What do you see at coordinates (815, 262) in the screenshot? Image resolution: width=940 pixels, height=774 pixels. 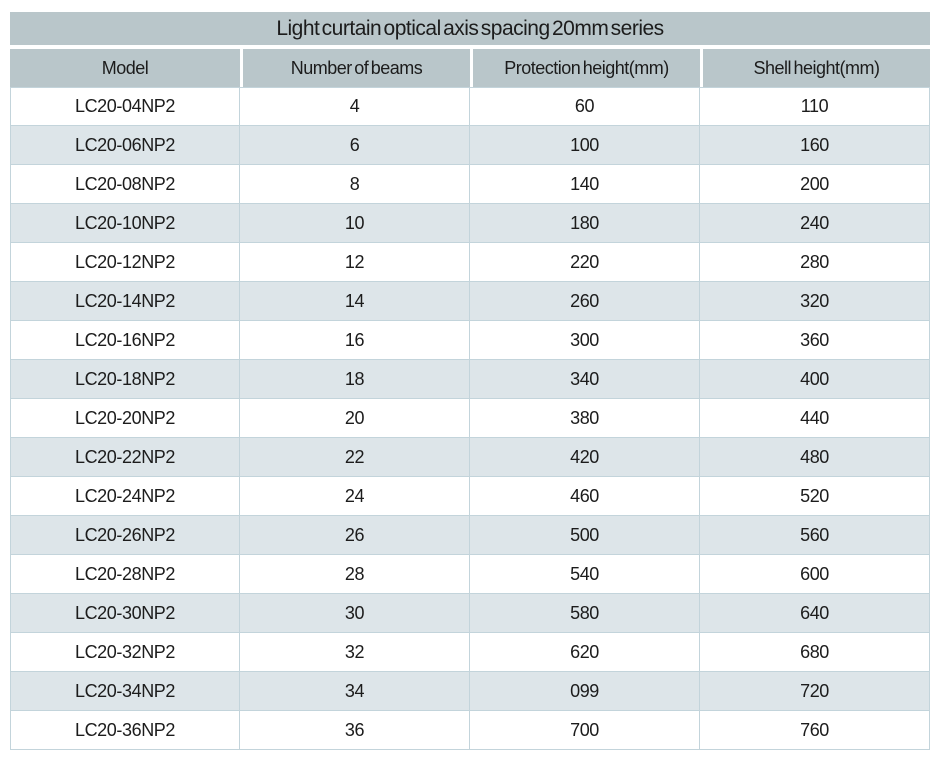 I see `shell-height-cell: 280` at bounding box center [815, 262].